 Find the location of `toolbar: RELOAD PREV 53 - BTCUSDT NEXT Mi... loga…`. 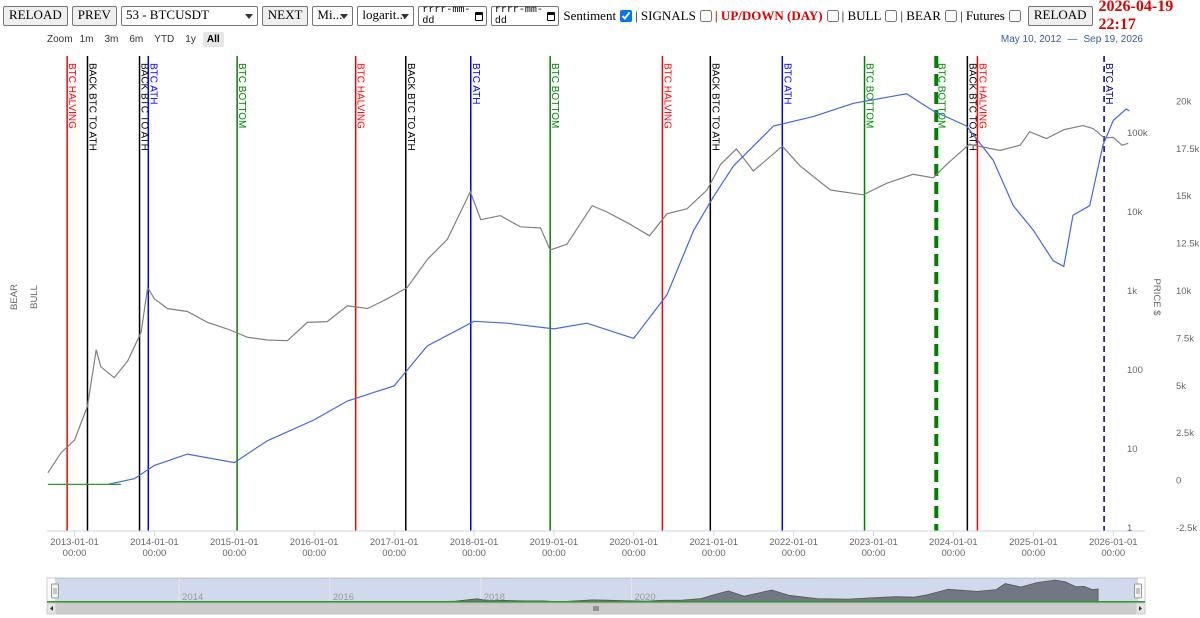

toolbar: RELOAD PREV 53 - BTCUSDT NEXT Mi... loga… is located at coordinates (601, 16).